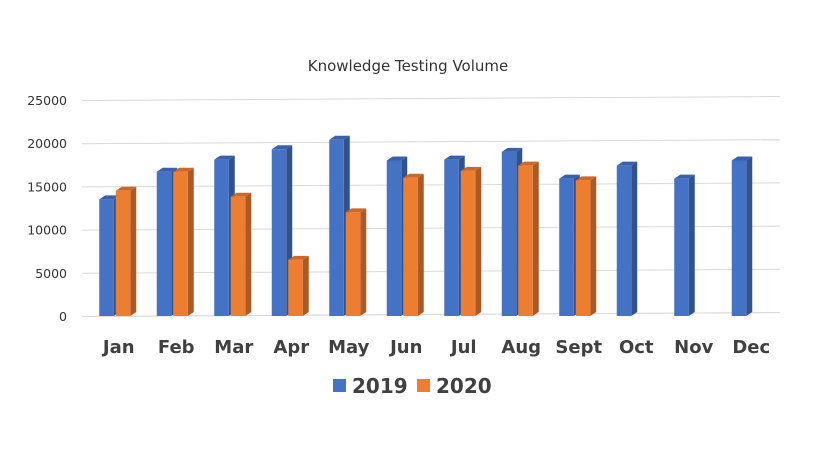 This screenshot has height=458, width=816. I want to click on y-tick-label: 25000, so click(47, 100).